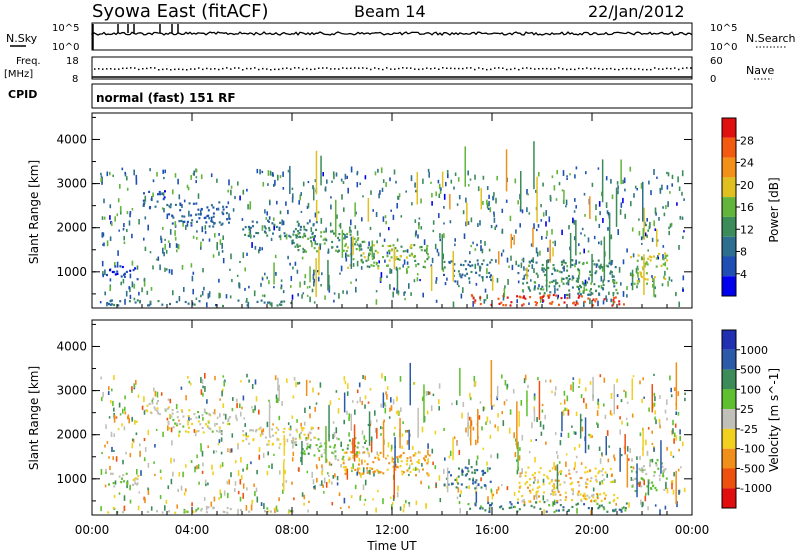 The width and height of the screenshot is (800, 554). I want to click on colorbar-tick-label: 25, so click(747, 409).